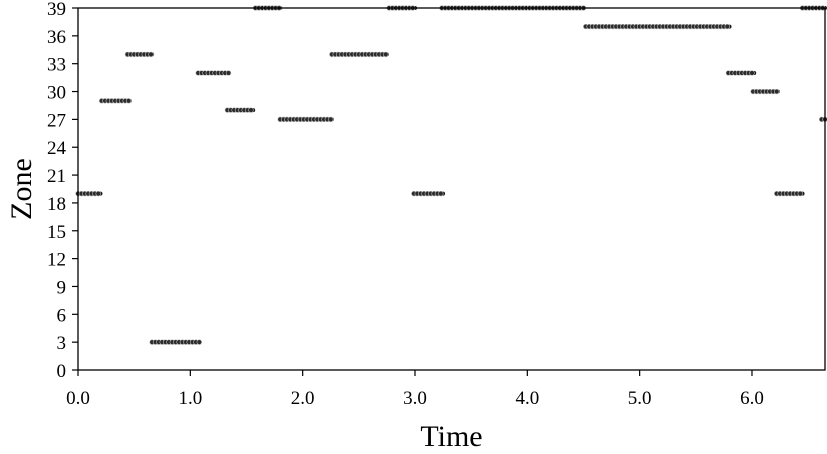  What do you see at coordinates (527, 398) in the screenshot?
I see `x-tick-label: 4.0` at bounding box center [527, 398].